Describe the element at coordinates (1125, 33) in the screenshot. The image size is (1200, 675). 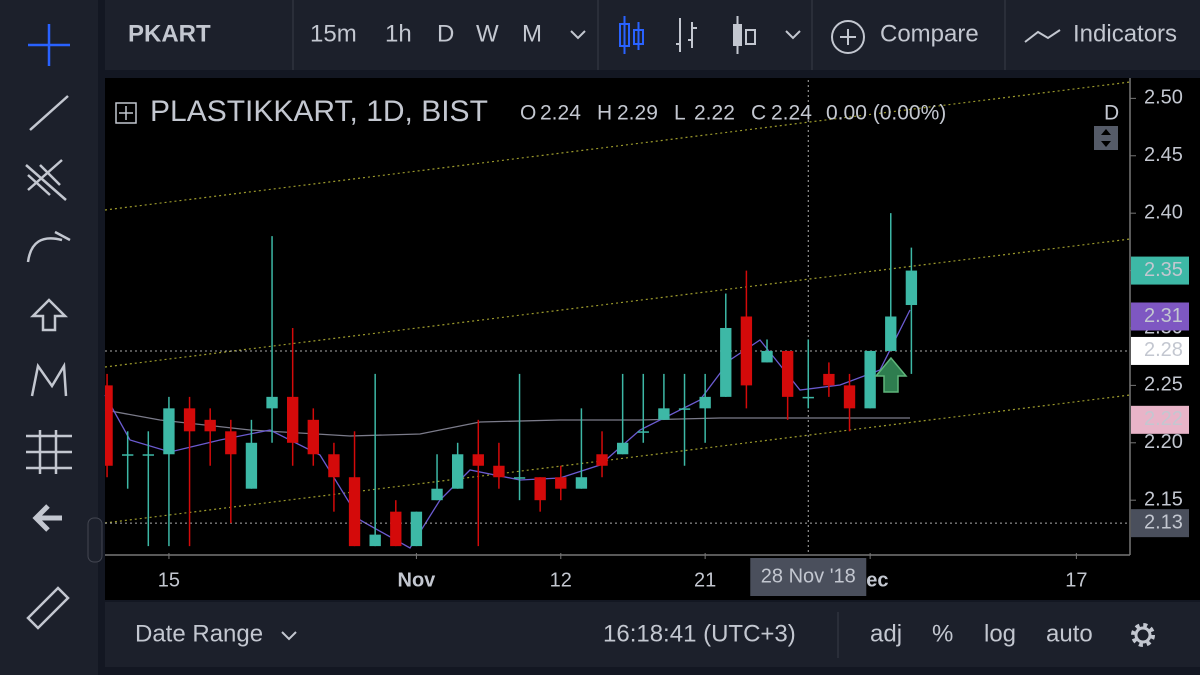
I see `indicators-button: Indicators` at that location.